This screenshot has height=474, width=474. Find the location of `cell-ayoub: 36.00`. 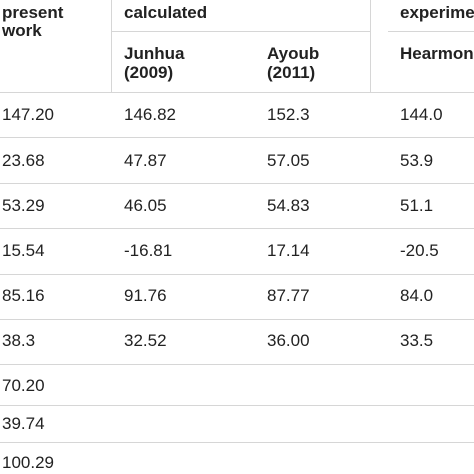

cell-ayoub: 36.00 is located at coordinates (288, 340).